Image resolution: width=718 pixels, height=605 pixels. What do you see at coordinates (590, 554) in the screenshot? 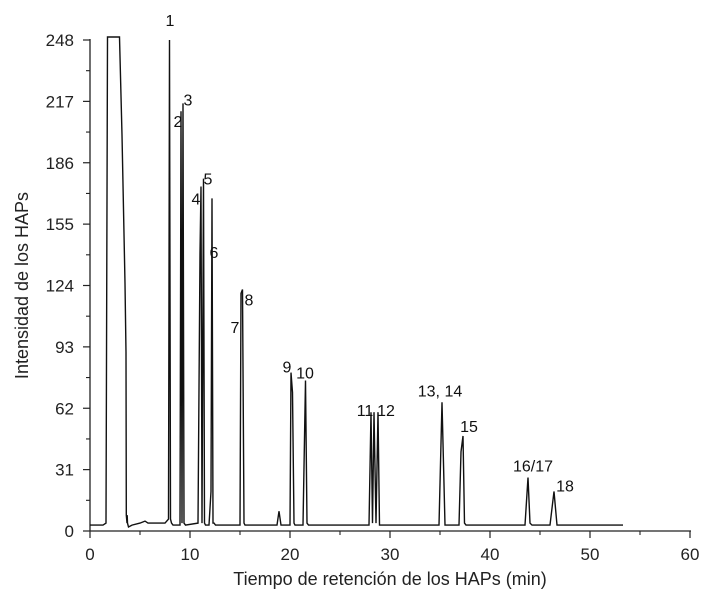
I see `x-tick-label: 50` at bounding box center [590, 554].